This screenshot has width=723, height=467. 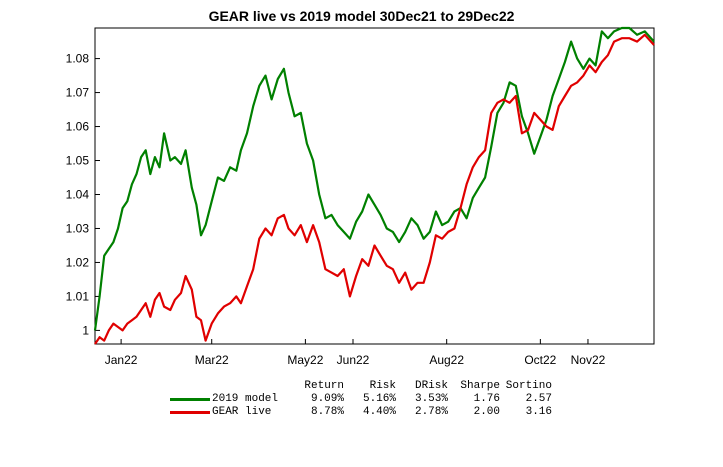 What do you see at coordinates (486, 399) in the screenshot?
I see `model-sharpe: 1.76` at bounding box center [486, 399].